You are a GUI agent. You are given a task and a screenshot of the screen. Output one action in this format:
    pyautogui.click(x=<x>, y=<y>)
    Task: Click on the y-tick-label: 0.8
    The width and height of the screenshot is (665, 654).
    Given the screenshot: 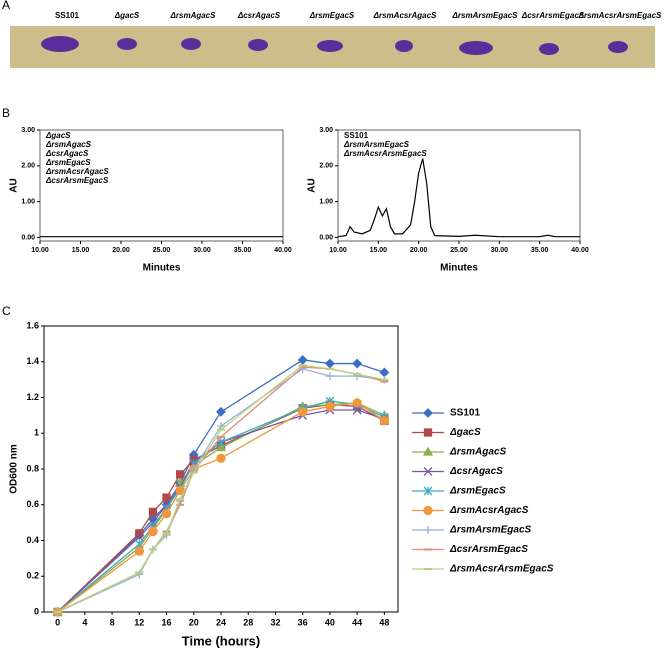 What is the action you would take?
    pyautogui.click(x=32, y=468)
    